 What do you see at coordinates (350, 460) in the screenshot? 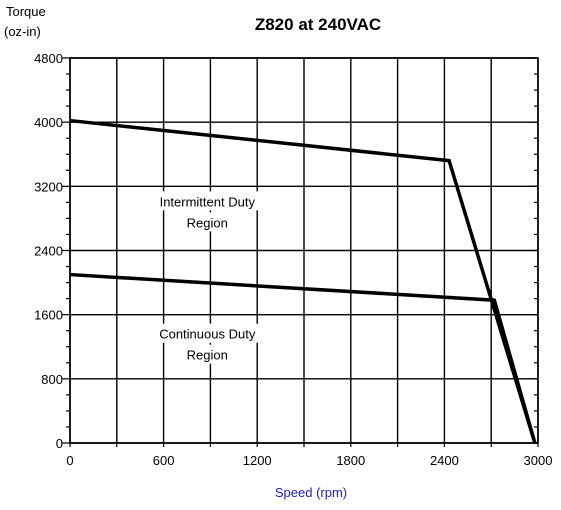
I see `x-tick-label: 1800` at bounding box center [350, 460].